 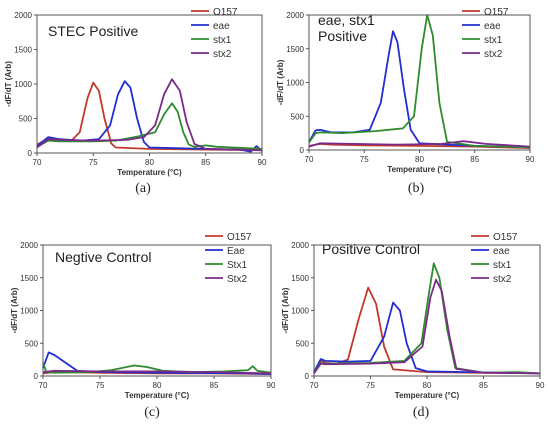 I want to click on panel-title: Negtive Control, so click(x=103, y=257).